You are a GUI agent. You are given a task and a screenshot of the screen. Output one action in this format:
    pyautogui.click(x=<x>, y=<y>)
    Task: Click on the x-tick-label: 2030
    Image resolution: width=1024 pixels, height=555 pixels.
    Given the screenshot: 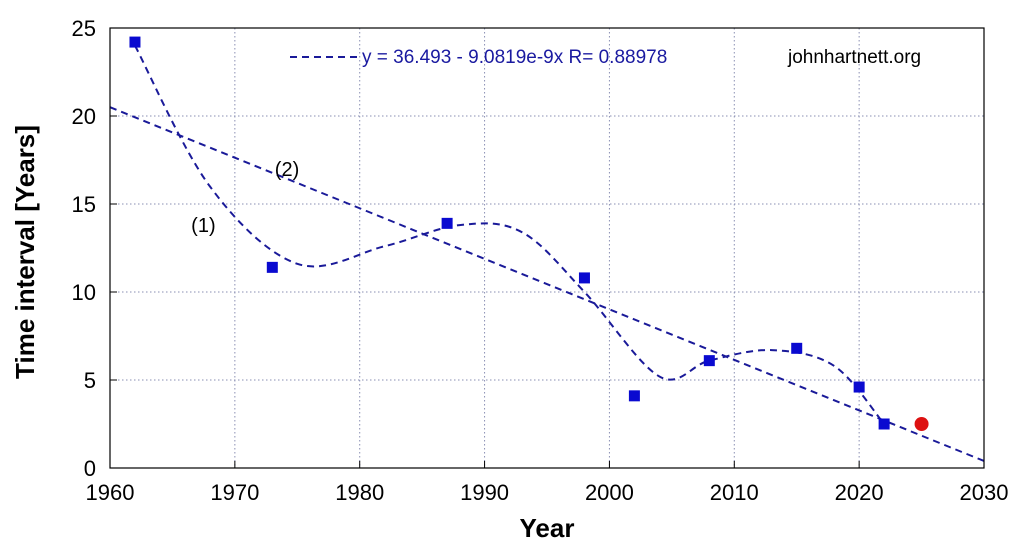 What is the action you would take?
    pyautogui.click(x=984, y=492)
    